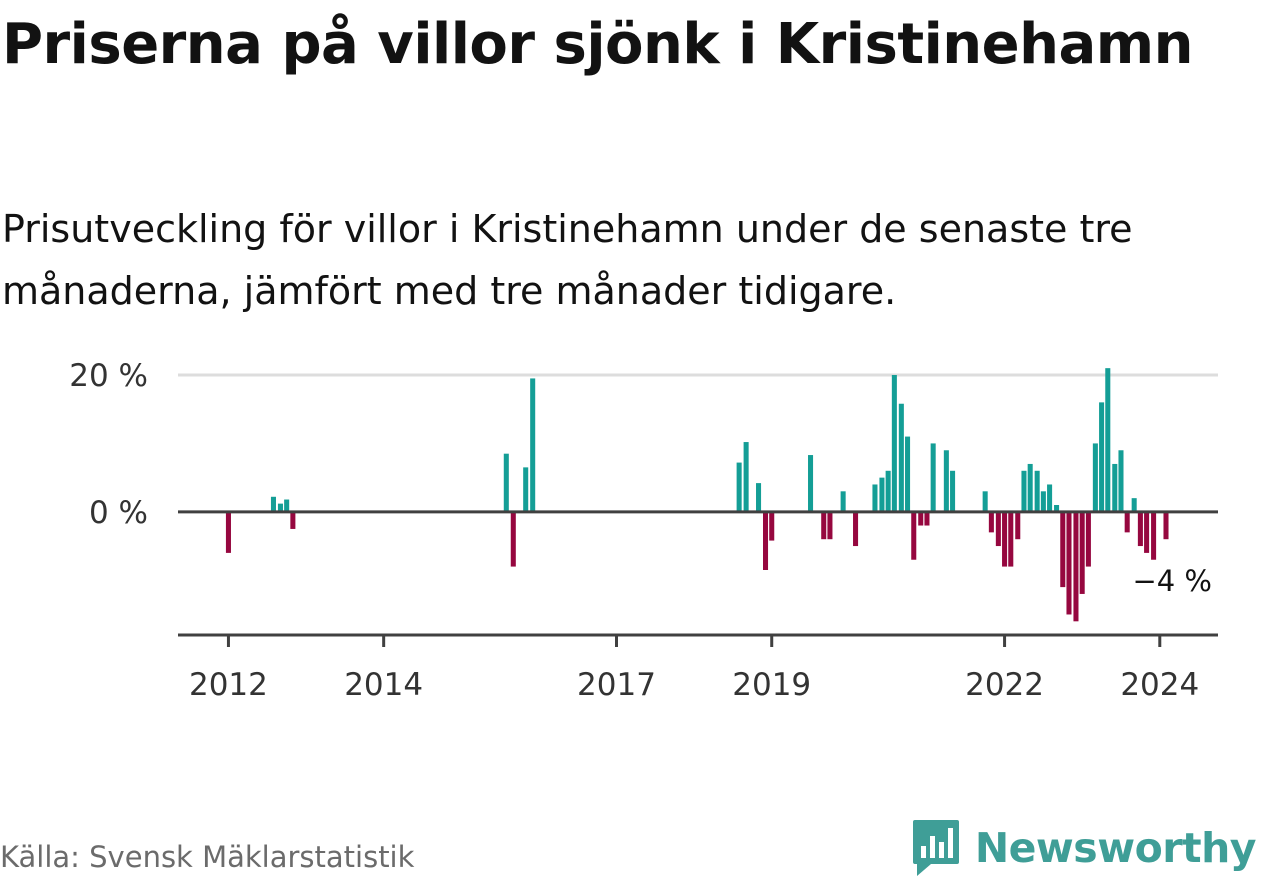 This screenshot has width=1262, height=879. Describe the element at coordinates (108, 377) in the screenshot. I see `y-tick-label: 20 %` at that location.